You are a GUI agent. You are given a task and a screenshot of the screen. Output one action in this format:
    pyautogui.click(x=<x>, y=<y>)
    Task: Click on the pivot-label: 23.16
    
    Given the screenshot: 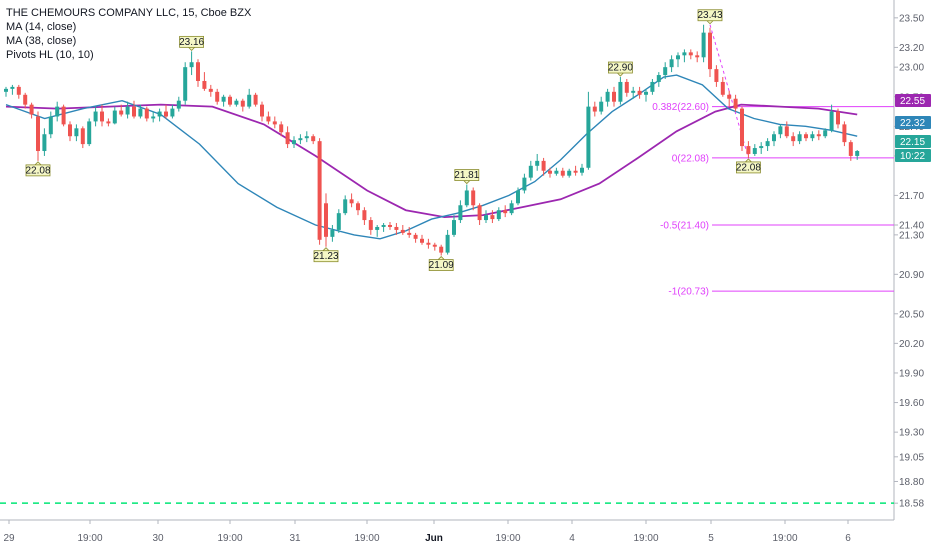 What is the action you would take?
    pyautogui.click(x=191, y=42)
    